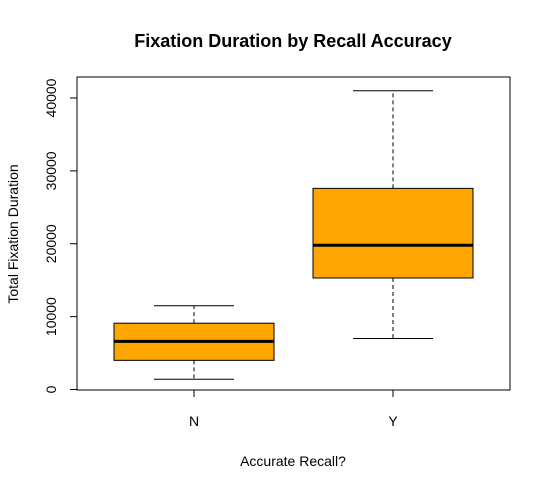 This screenshot has height=489, width=550. What do you see at coordinates (393, 421) in the screenshot?
I see `x-tick-label: Y` at bounding box center [393, 421].